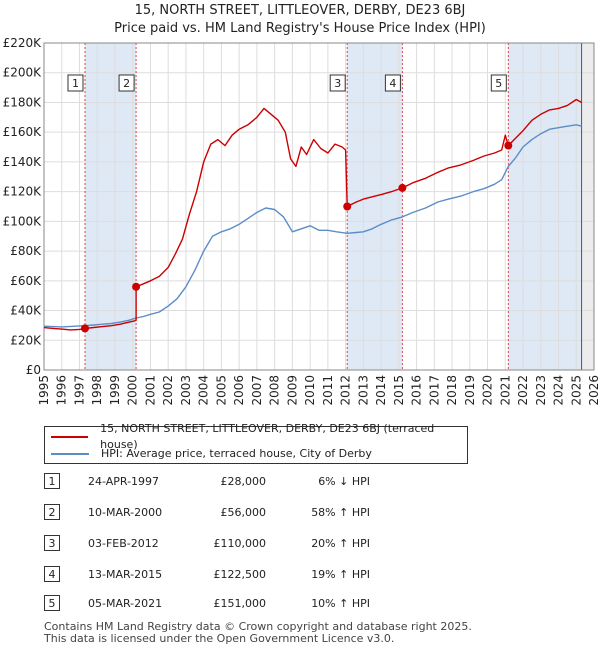 The width and height of the screenshot is (600, 650). What do you see at coordinates (417, 390) in the screenshot?
I see `x-tick-label: 2016` at bounding box center [417, 390].